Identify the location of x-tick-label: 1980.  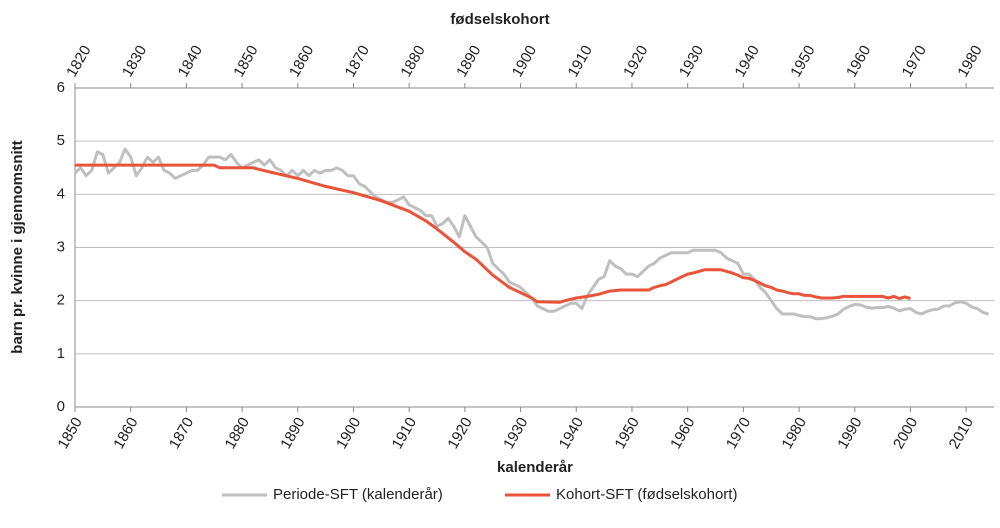
(794, 432).